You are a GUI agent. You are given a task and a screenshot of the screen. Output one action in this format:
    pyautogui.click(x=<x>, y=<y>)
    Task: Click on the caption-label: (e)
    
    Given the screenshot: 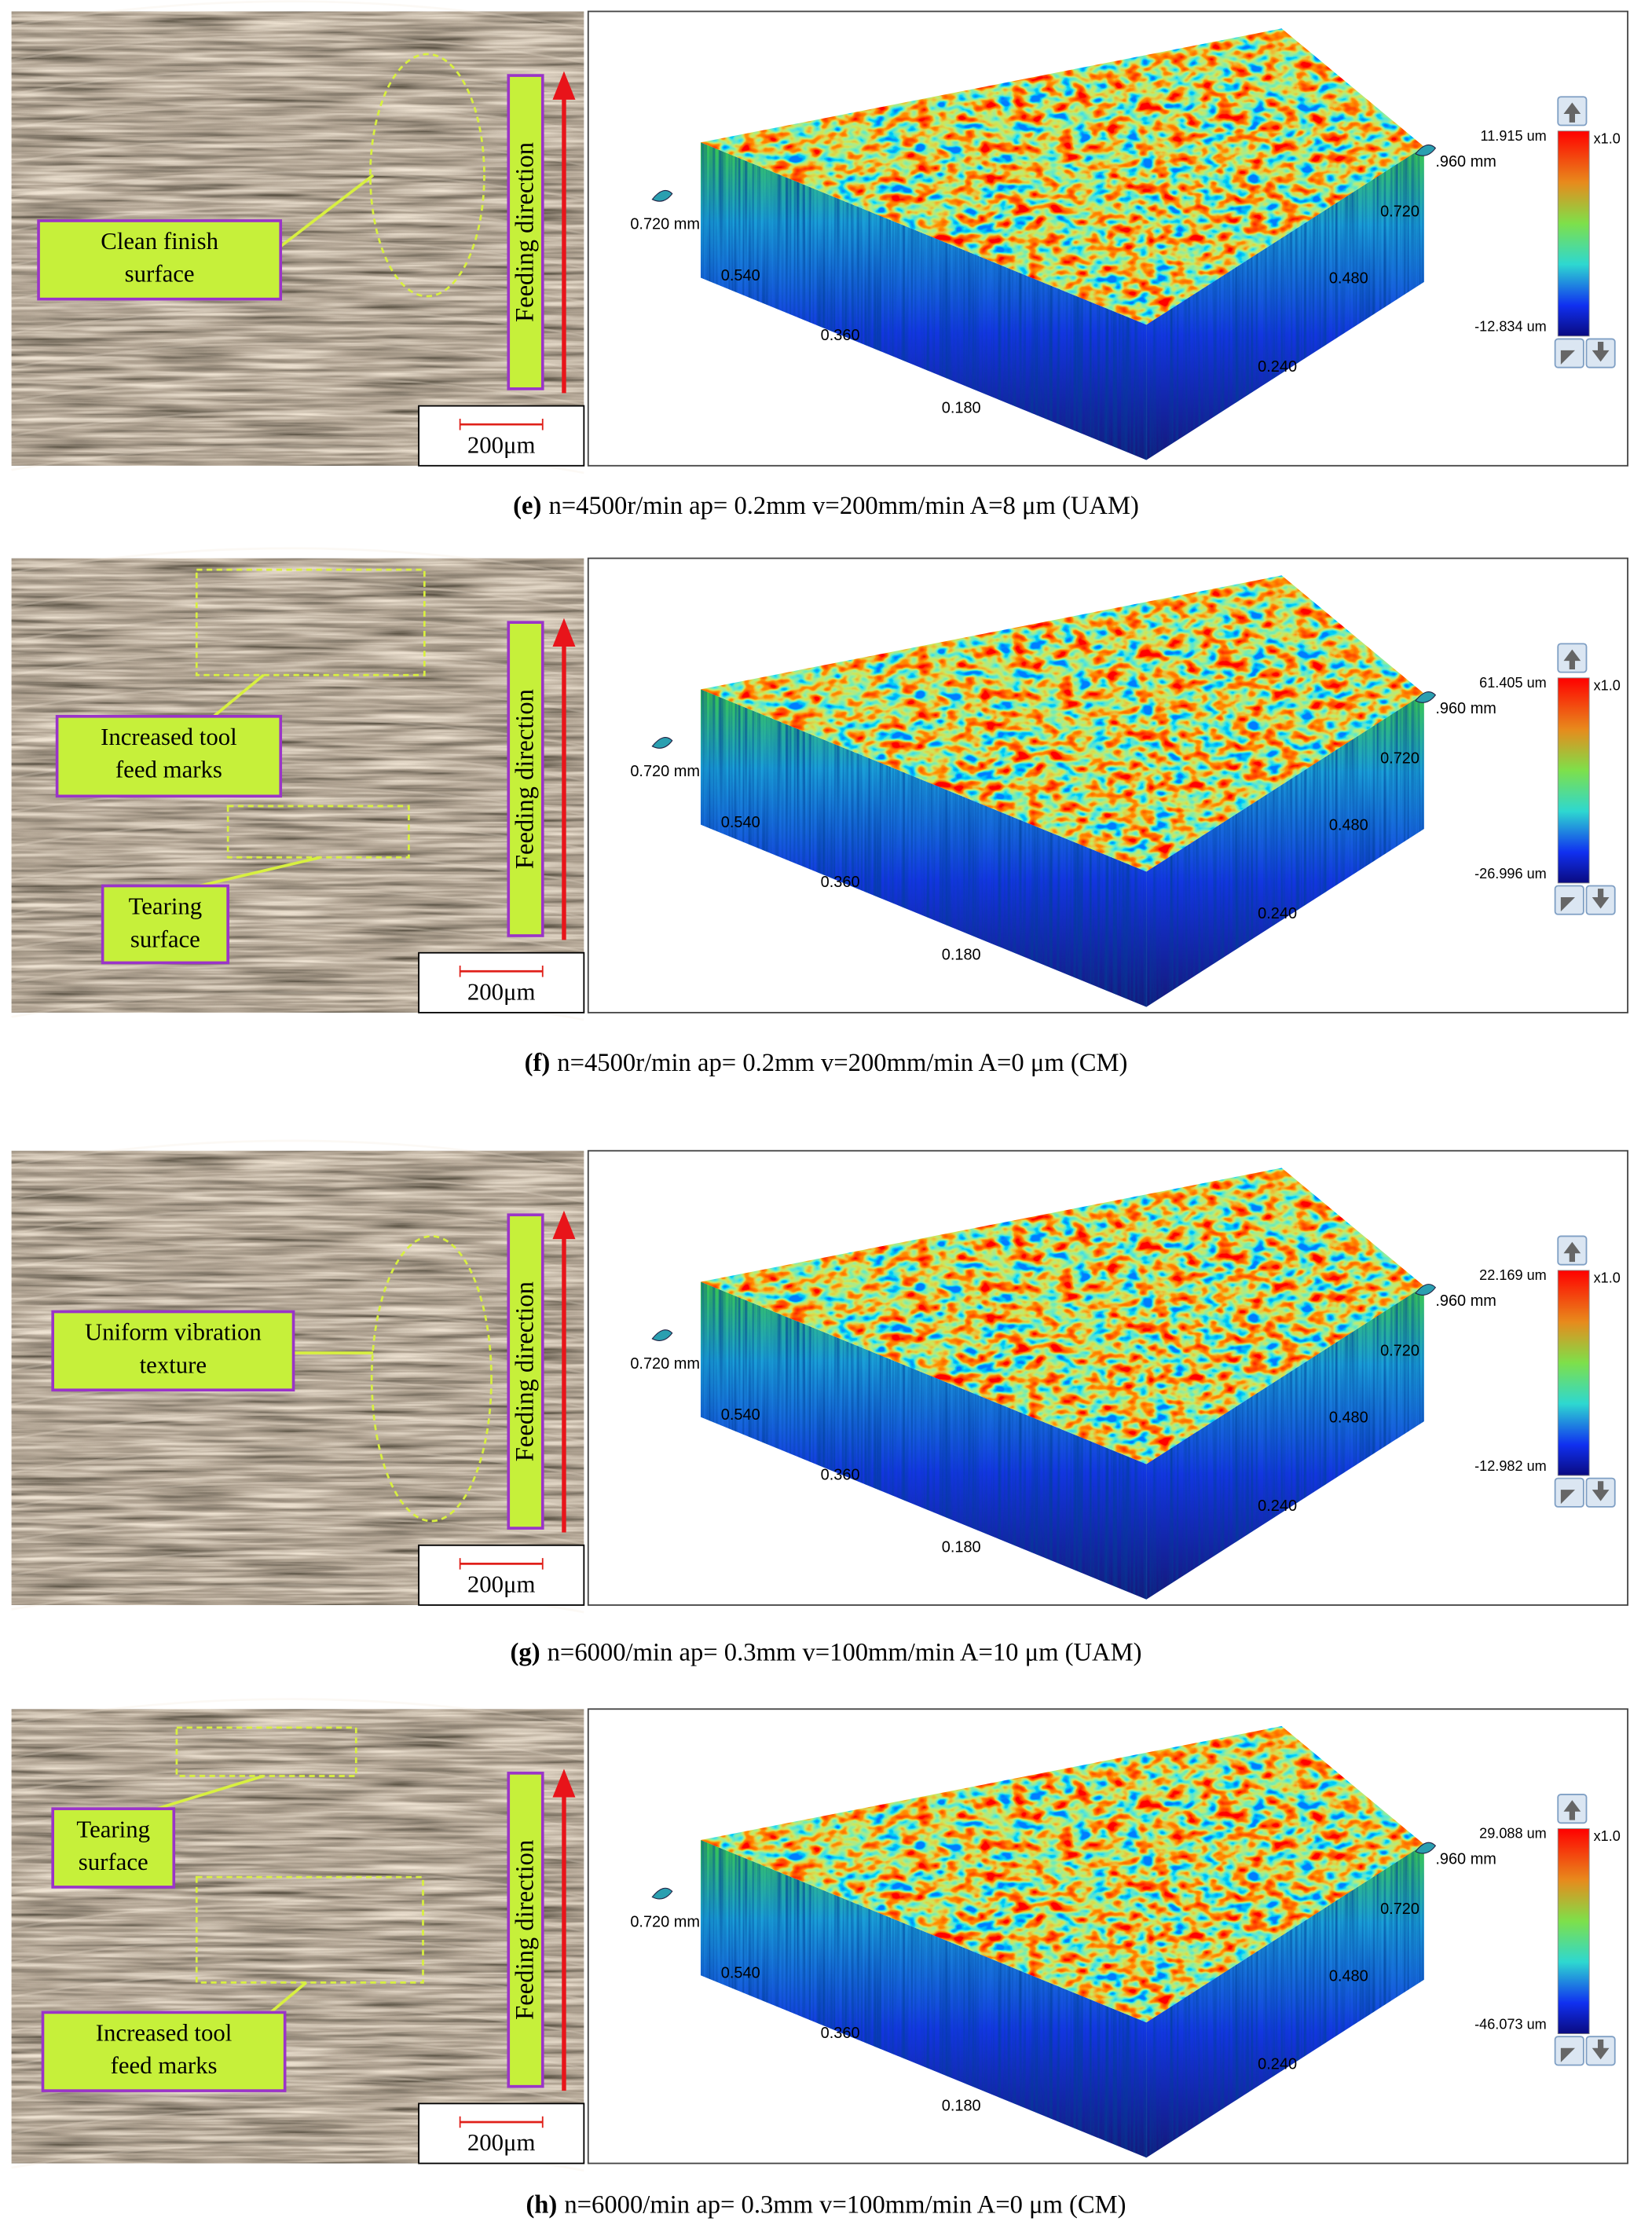 What is the action you would take?
    pyautogui.click(x=527, y=507)
    